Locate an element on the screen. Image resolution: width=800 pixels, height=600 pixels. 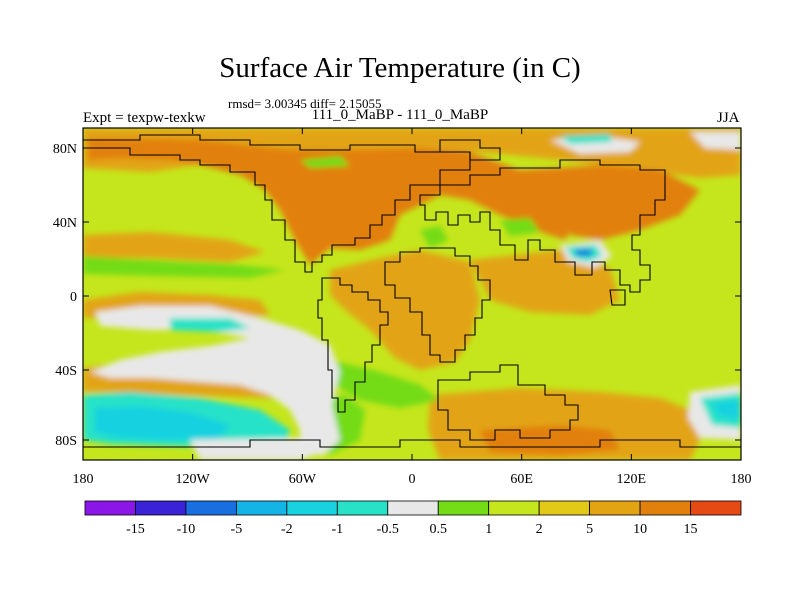
field-pacific-white is located at coordinates (215, 381).